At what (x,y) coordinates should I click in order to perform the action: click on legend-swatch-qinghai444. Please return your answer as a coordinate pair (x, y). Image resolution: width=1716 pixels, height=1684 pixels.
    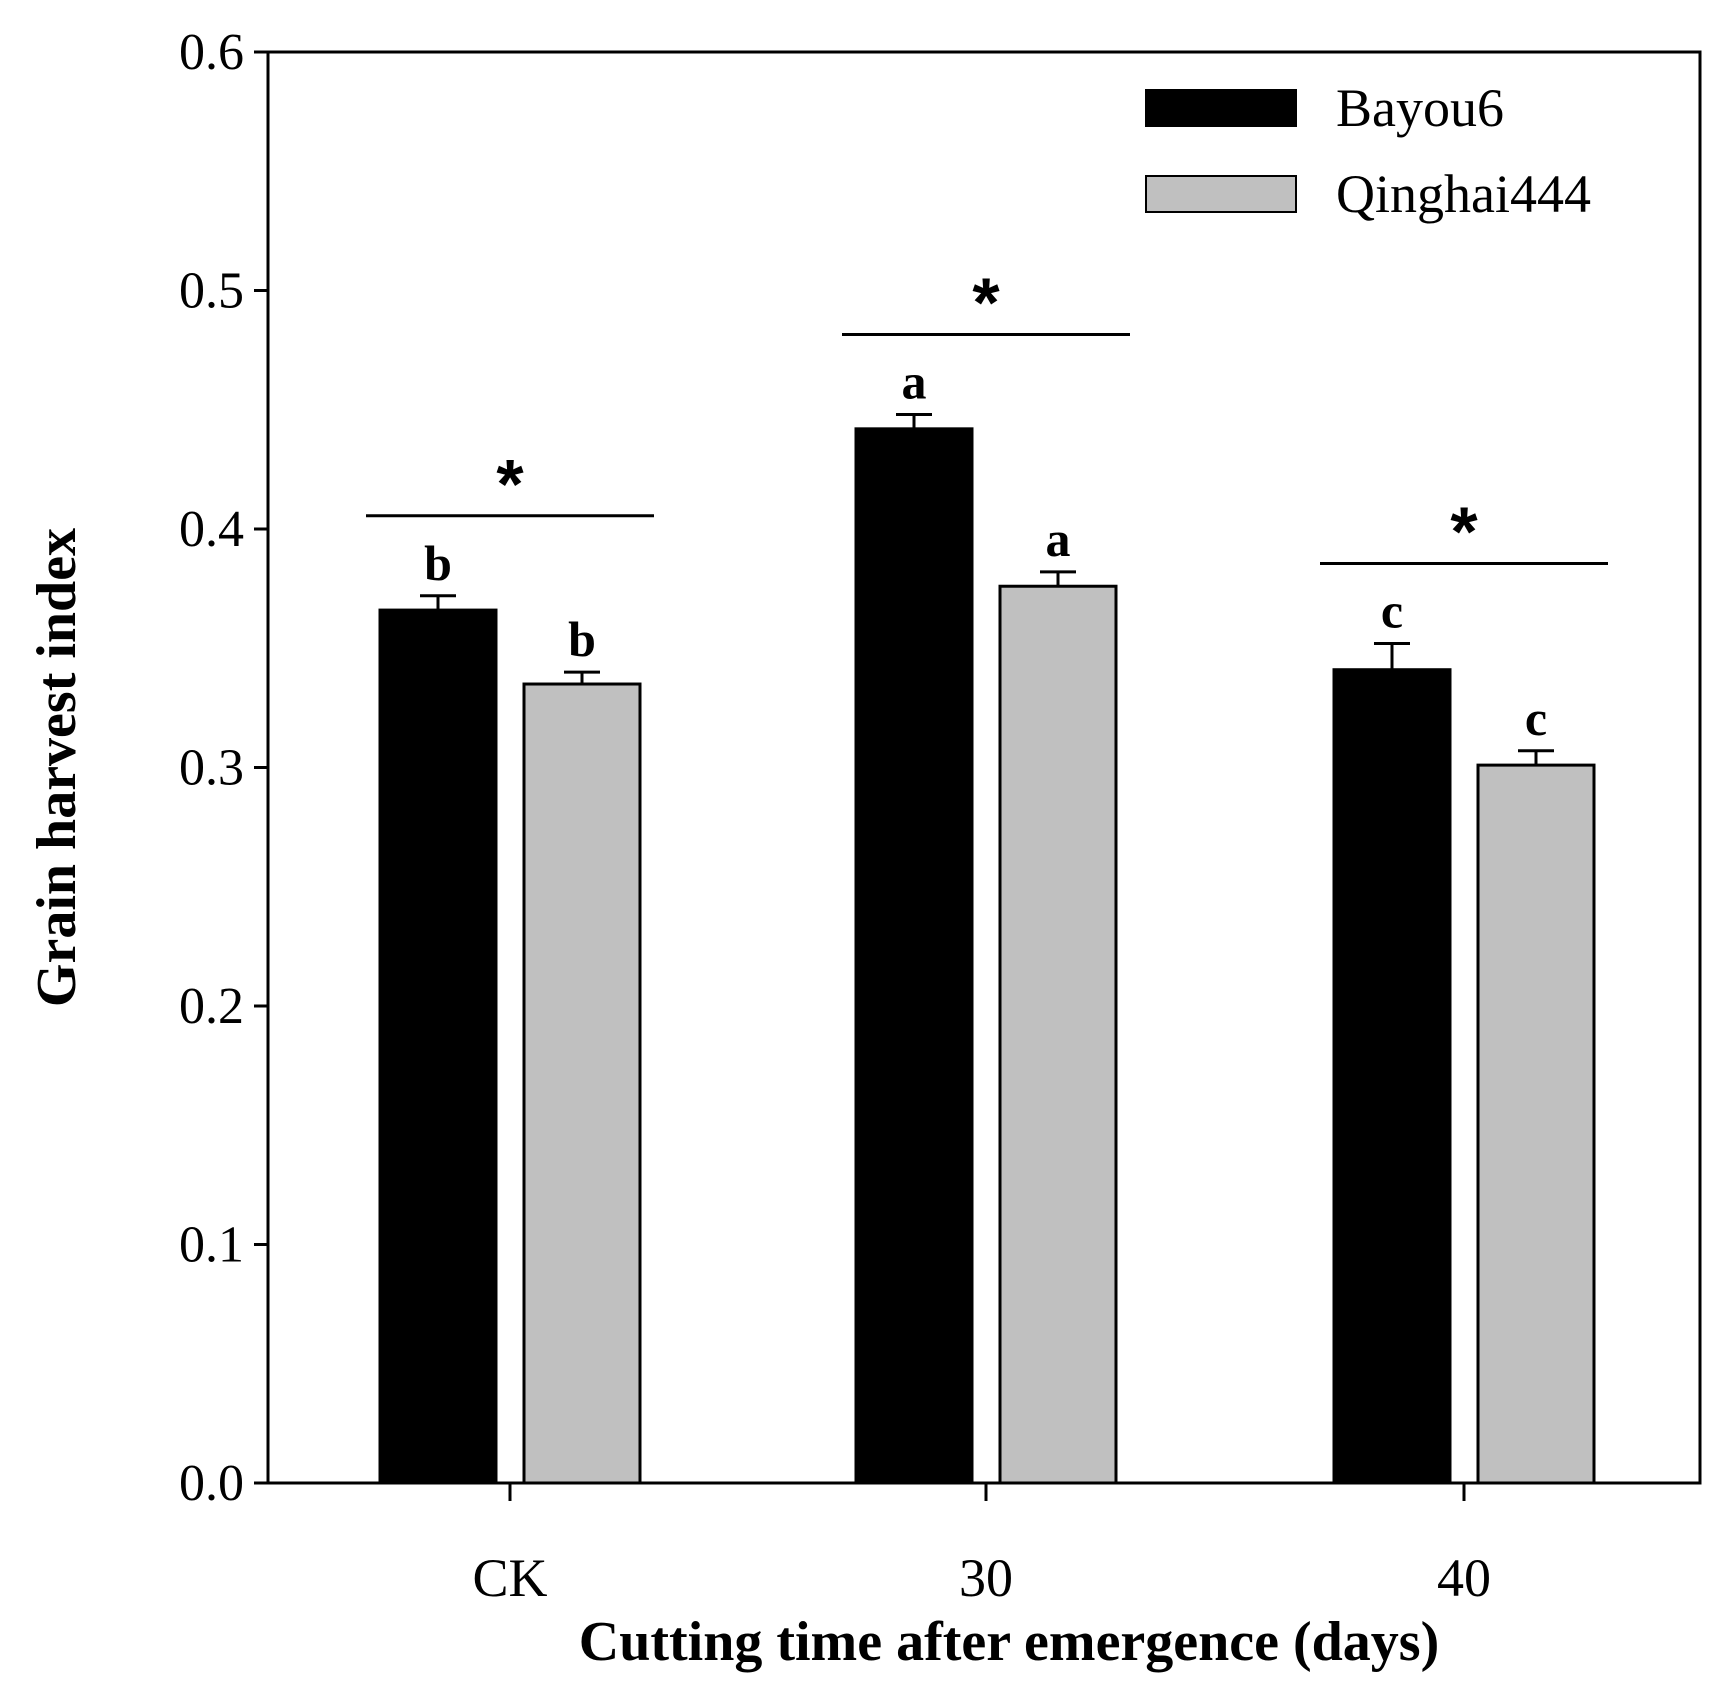
    Looking at the image, I should click on (1221, 194).